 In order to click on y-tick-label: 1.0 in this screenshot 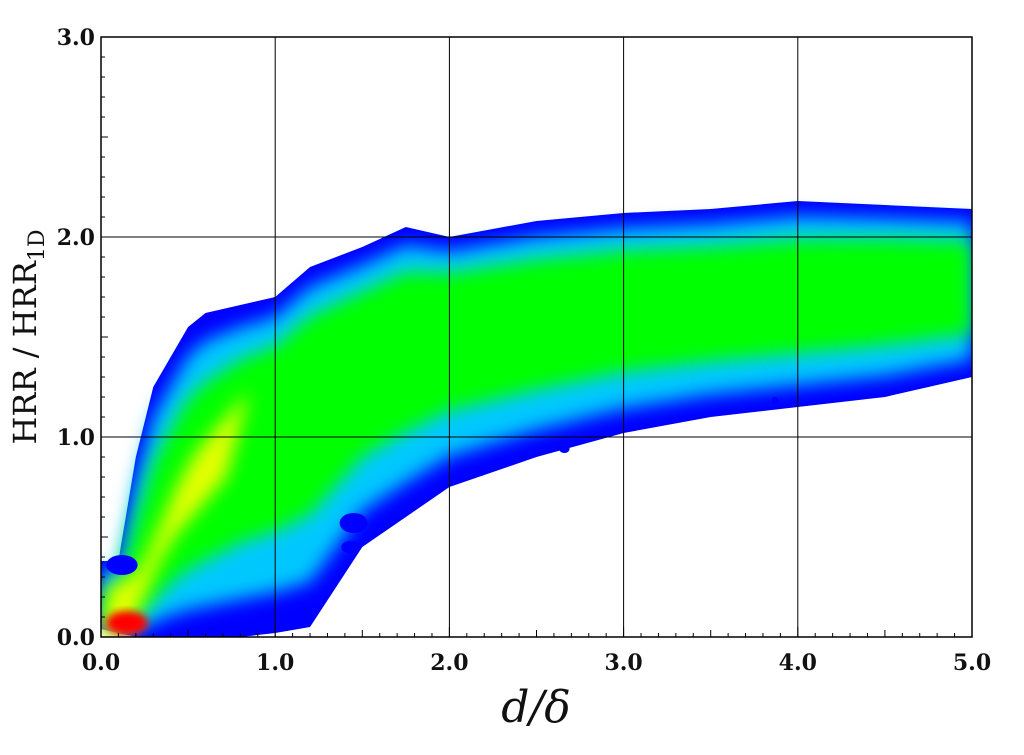, I will do `click(76, 438)`.